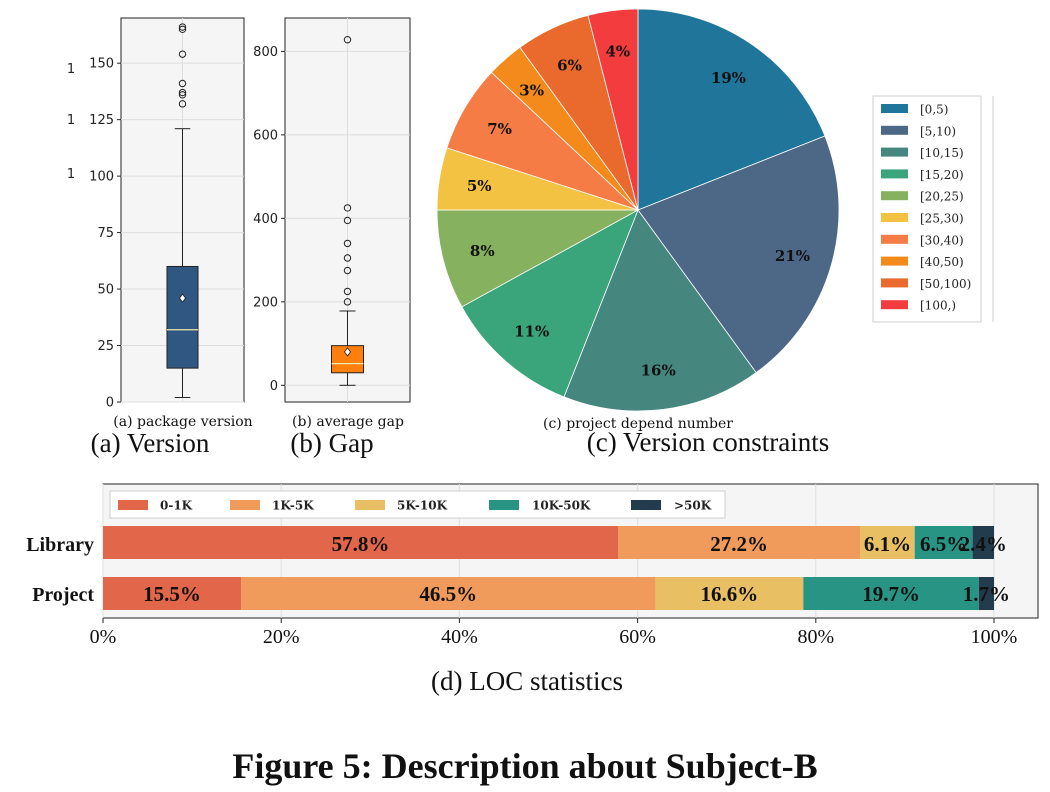 The image size is (1050, 792). Describe the element at coordinates (103, 637) in the screenshot. I see `x-tick-label: 0%` at that location.